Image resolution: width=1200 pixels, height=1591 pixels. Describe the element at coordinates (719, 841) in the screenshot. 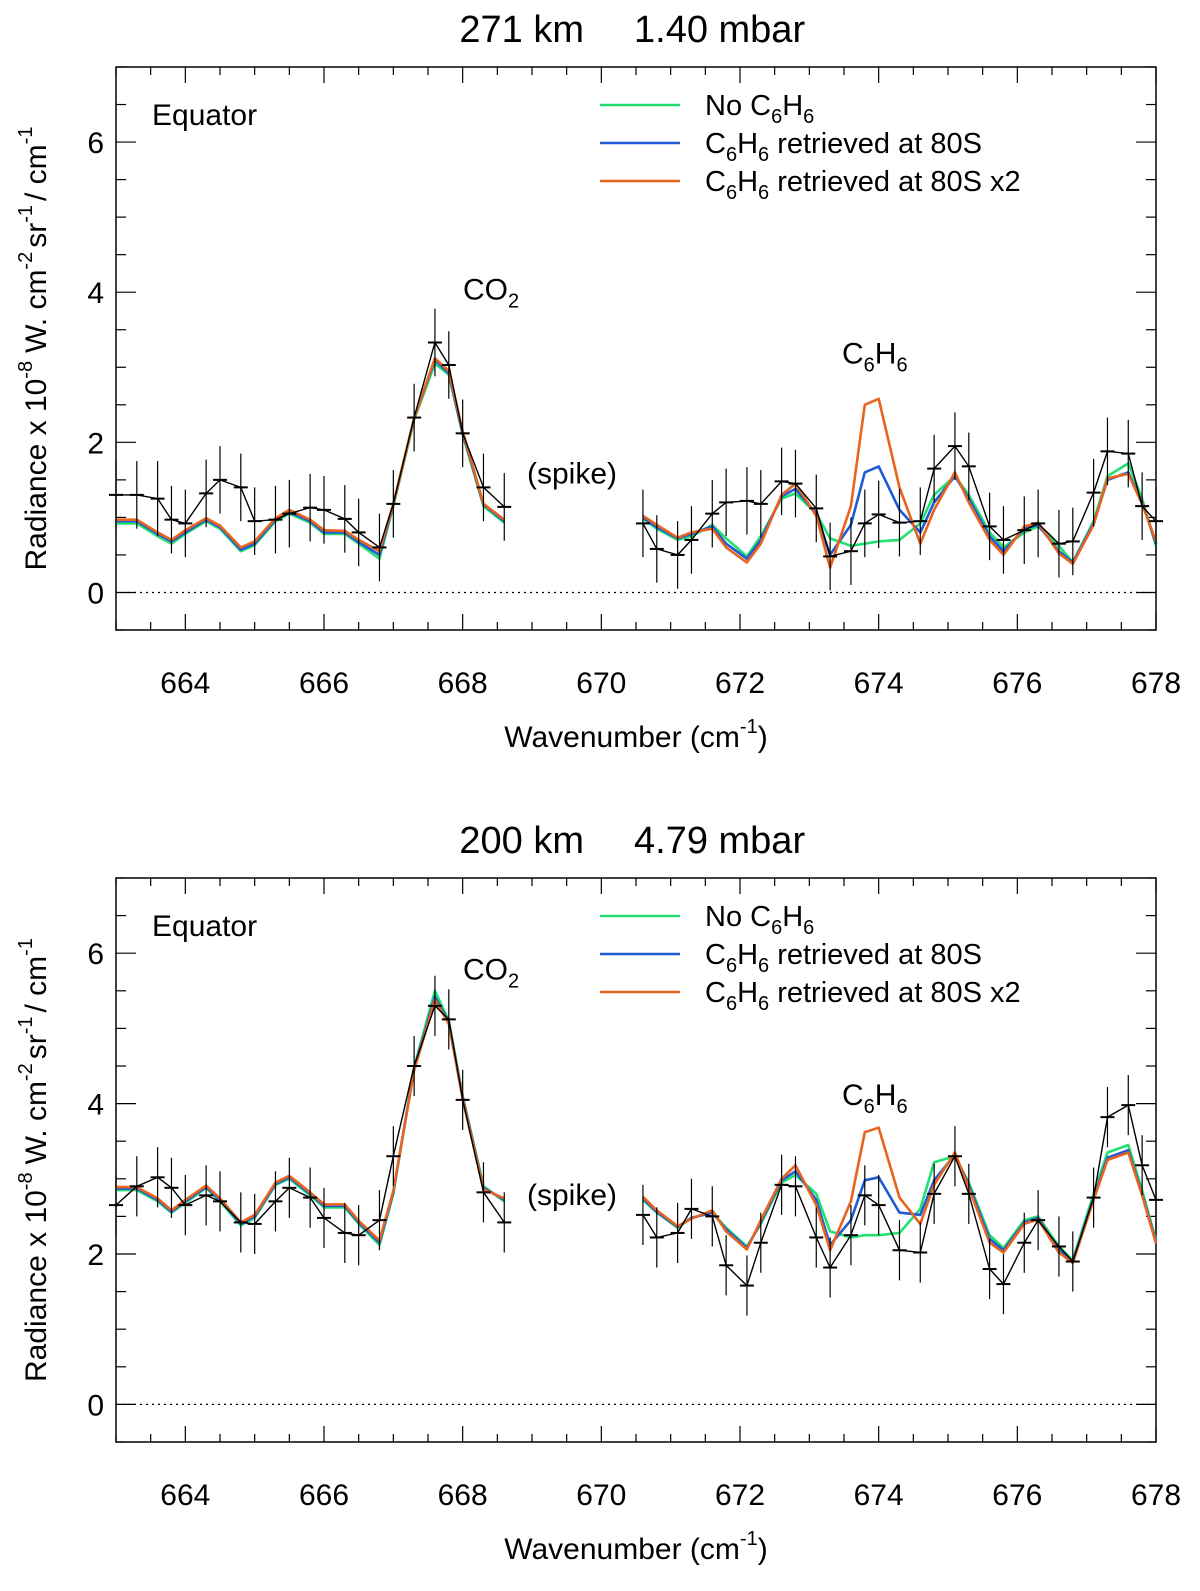

I see `chart-title-pressure: 4.79 mbar` at that location.